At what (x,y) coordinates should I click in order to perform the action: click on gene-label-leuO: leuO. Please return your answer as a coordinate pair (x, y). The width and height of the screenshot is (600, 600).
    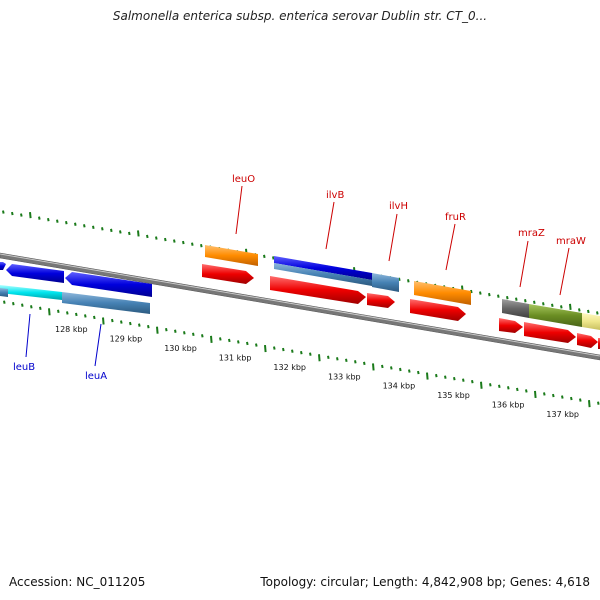
    Looking at the image, I should click on (243, 179).